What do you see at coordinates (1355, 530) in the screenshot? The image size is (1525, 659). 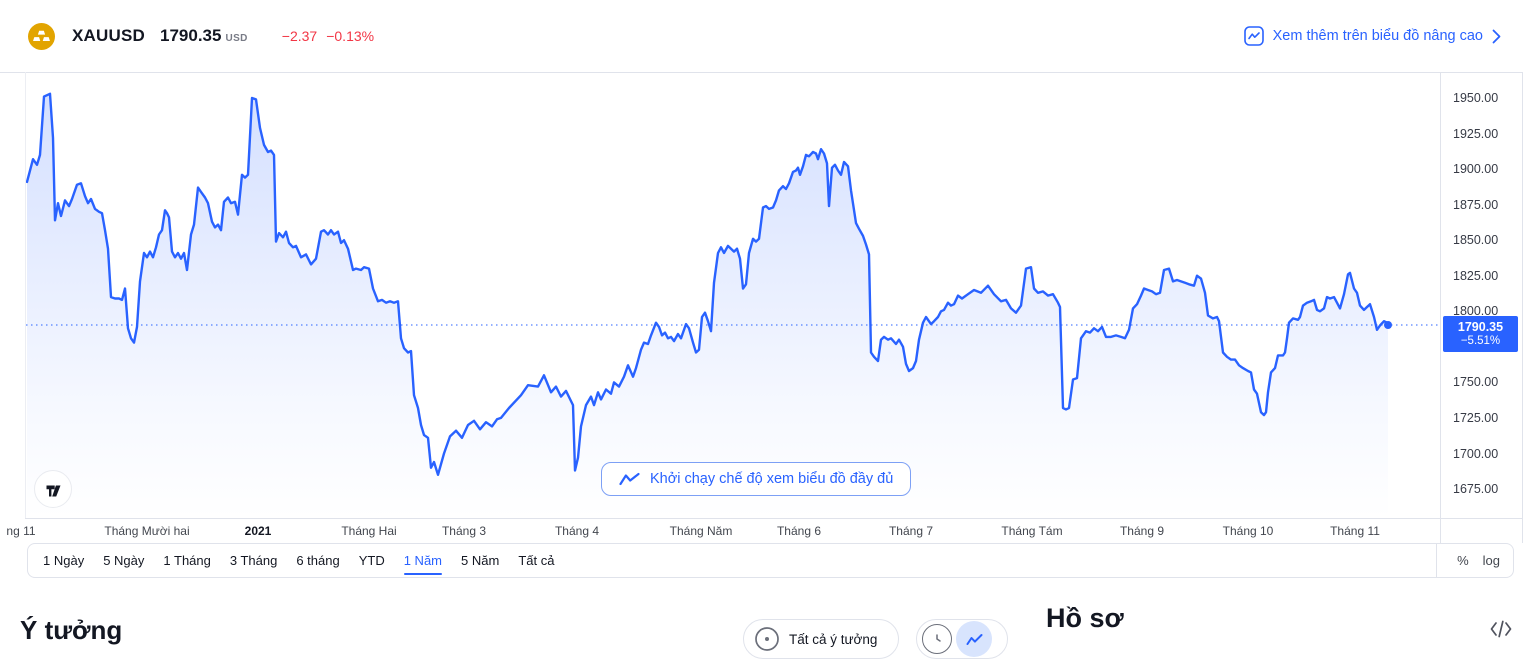 I see `time-axis-label: Tháng 11` at bounding box center [1355, 530].